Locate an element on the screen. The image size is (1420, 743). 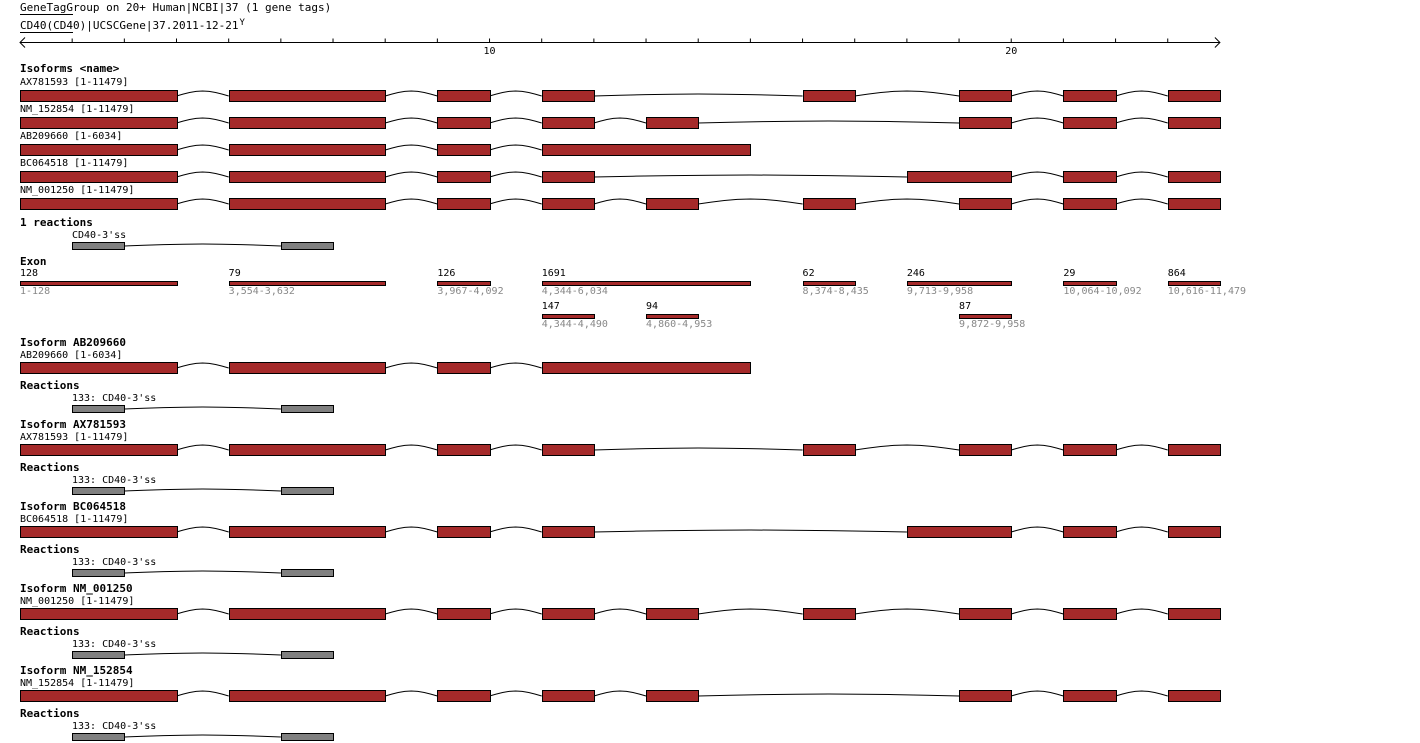
gene-title: CD40(CD40)|UCSCGene|37.2011-12-21 is located at coordinates (129, 25).